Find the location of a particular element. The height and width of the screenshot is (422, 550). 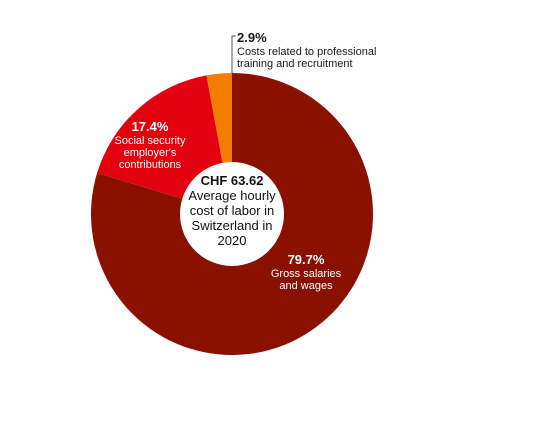

slice-label-training-recruitment-line-1: Costs related to professional is located at coordinates (306, 52).